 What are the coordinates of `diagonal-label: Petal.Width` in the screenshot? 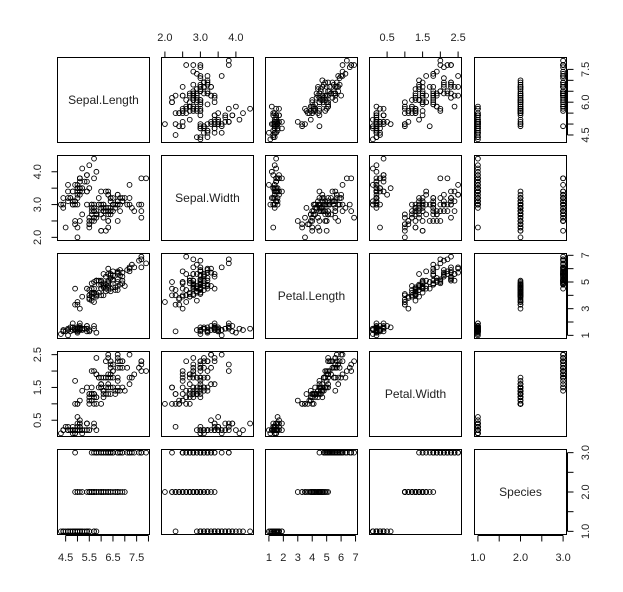 It's located at (415, 394).